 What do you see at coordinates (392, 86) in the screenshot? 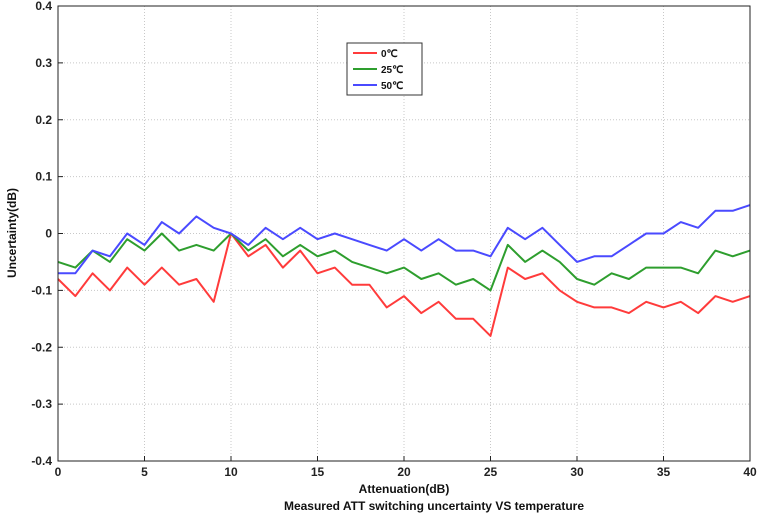
I see `legend-label: 50℃` at bounding box center [392, 86].